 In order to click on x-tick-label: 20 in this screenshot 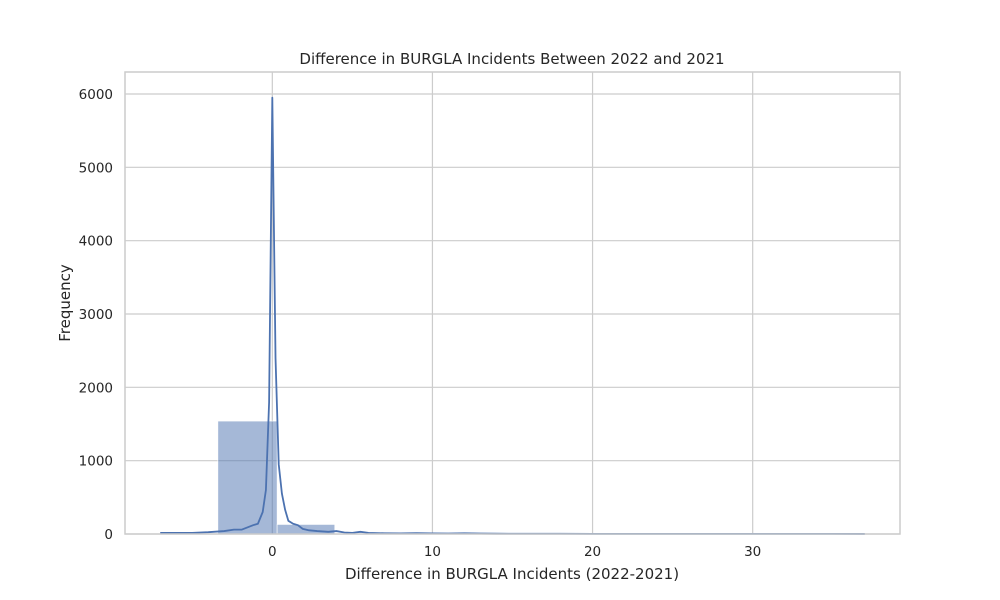, I will do `click(592, 552)`.